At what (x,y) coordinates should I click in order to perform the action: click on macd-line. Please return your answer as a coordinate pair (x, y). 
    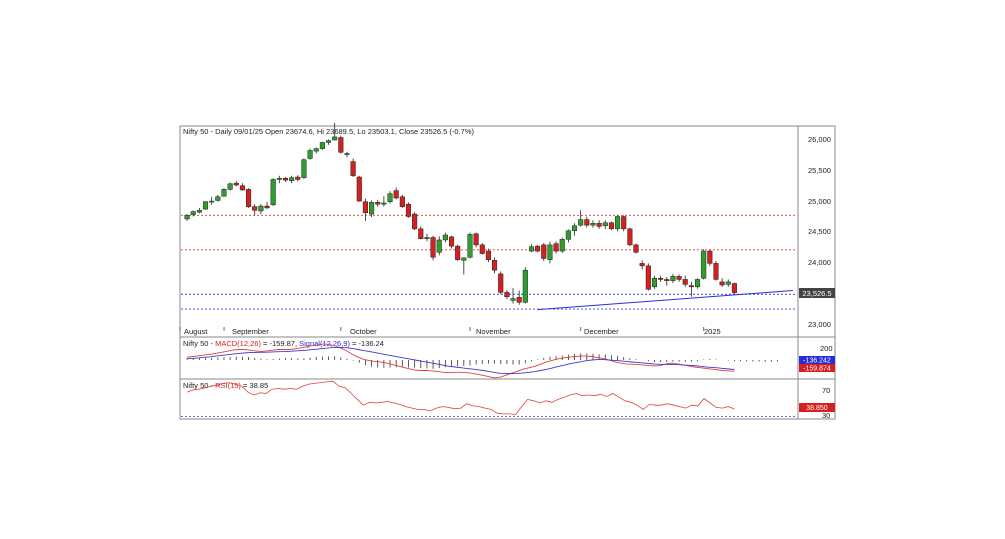
    Looking at the image, I should click on (461, 361).